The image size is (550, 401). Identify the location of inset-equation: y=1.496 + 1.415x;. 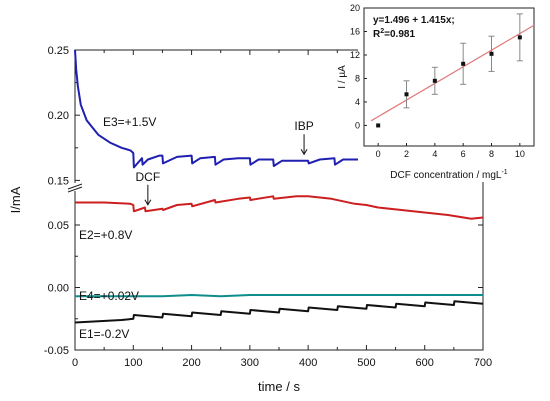
(414, 20).